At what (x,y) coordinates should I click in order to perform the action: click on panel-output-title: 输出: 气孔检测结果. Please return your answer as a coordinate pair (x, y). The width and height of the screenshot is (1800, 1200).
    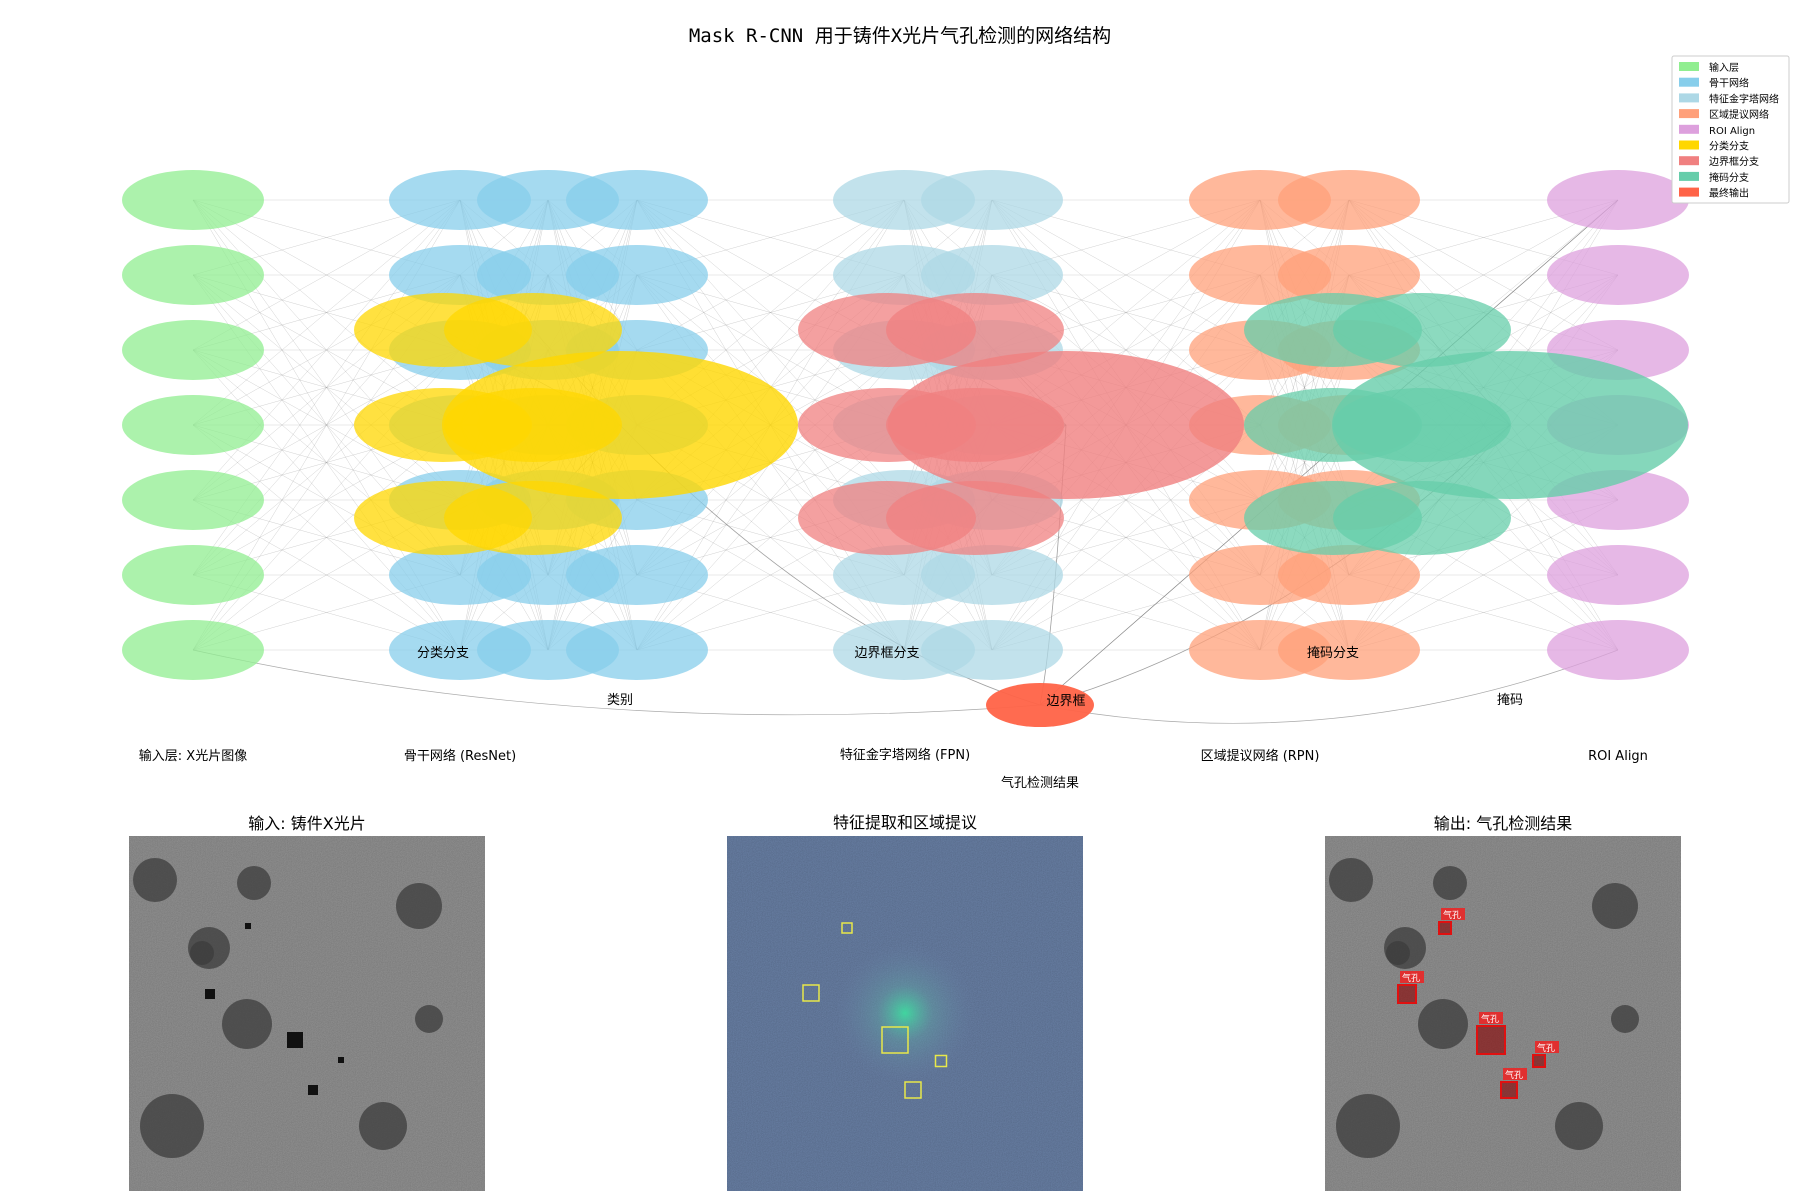
    Looking at the image, I should click on (1503, 823).